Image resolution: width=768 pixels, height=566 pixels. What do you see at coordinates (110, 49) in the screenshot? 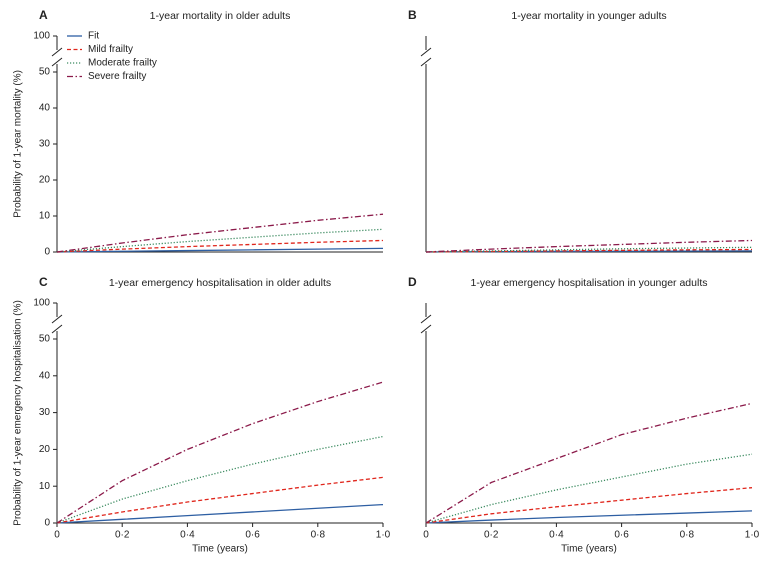
I see `legend-label: Mild frailty` at bounding box center [110, 49].